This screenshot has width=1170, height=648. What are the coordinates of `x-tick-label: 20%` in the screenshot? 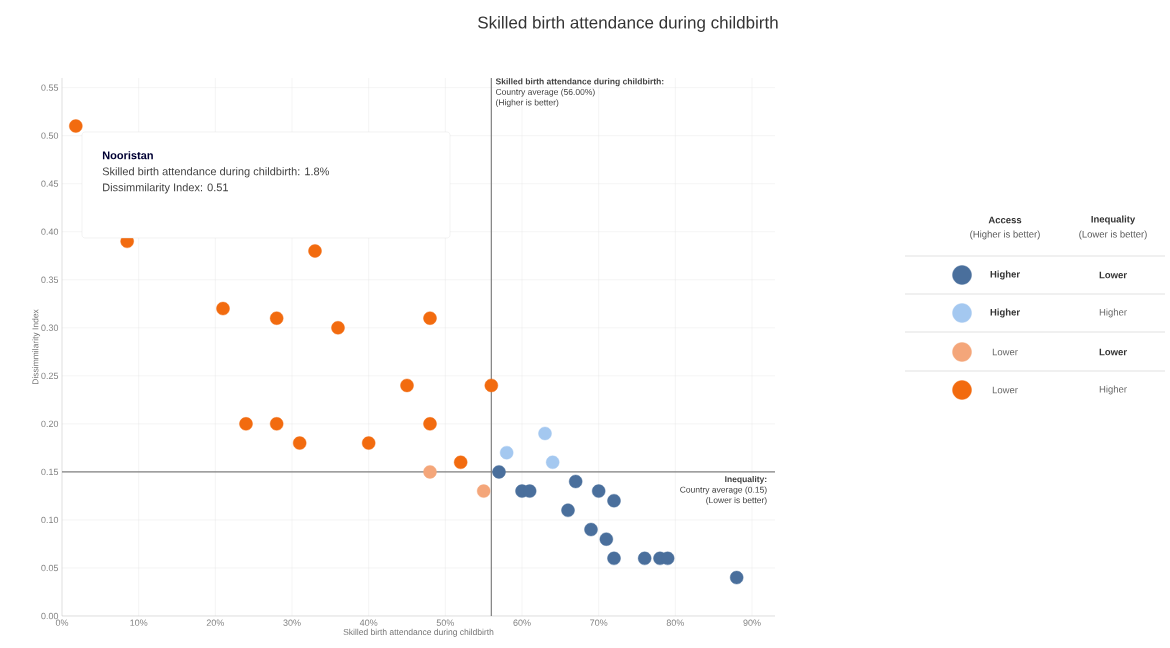 It's located at (215, 622).